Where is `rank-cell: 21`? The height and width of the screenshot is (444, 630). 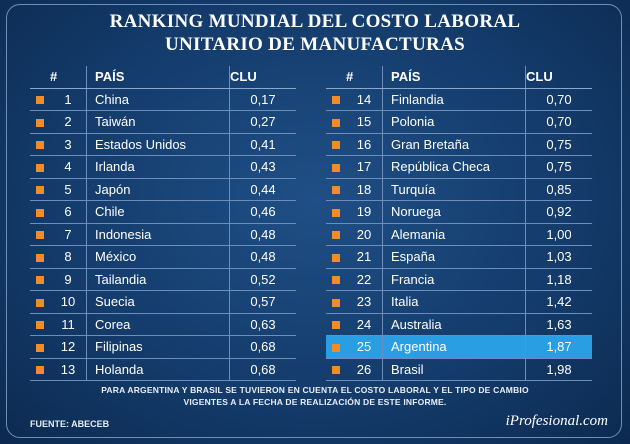 rank-cell: 21 is located at coordinates (364, 257).